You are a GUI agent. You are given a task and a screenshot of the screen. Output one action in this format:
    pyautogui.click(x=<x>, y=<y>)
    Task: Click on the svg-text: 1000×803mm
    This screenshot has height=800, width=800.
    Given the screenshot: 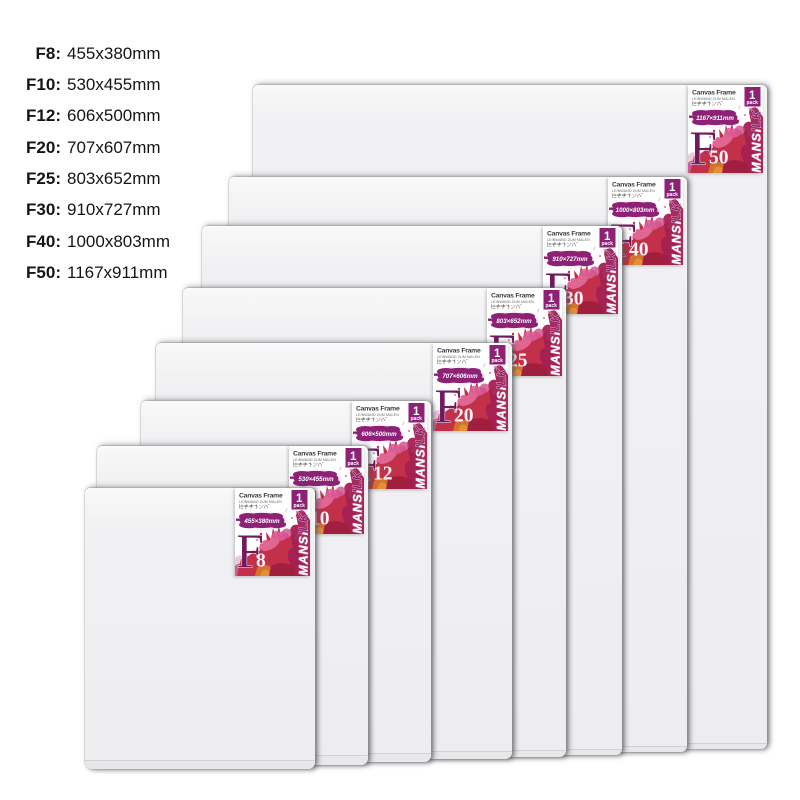 What is the action you would take?
    pyautogui.click(x=635, y=210)
    